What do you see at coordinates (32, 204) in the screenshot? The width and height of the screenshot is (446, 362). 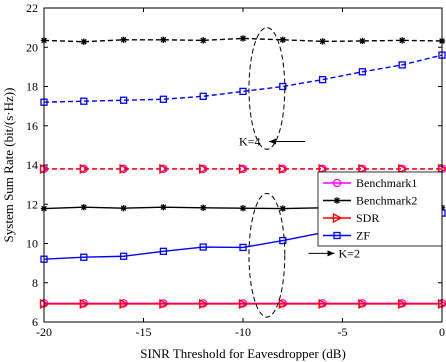 I see `y-tick-label: 12` at bounding box center [32, 204].